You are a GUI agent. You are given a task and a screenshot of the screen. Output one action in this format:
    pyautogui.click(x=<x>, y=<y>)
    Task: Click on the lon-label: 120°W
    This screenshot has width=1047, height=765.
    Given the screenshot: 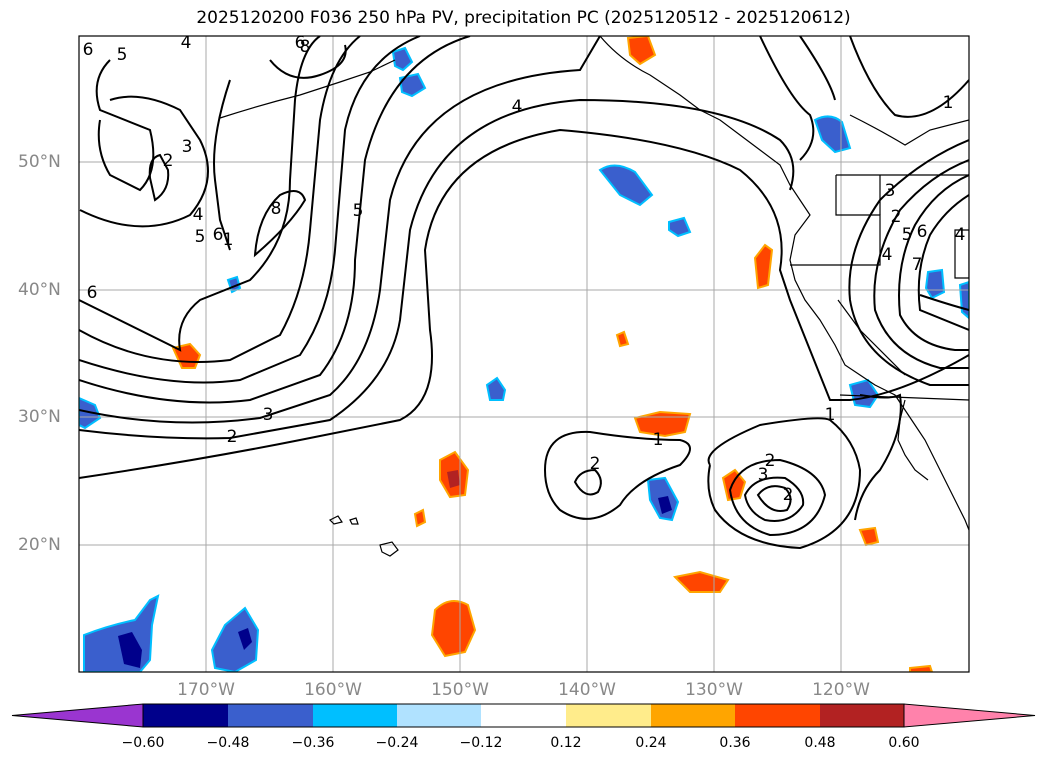 What is the action you would take?
    pyautogui.click(x=841, y=690)
    